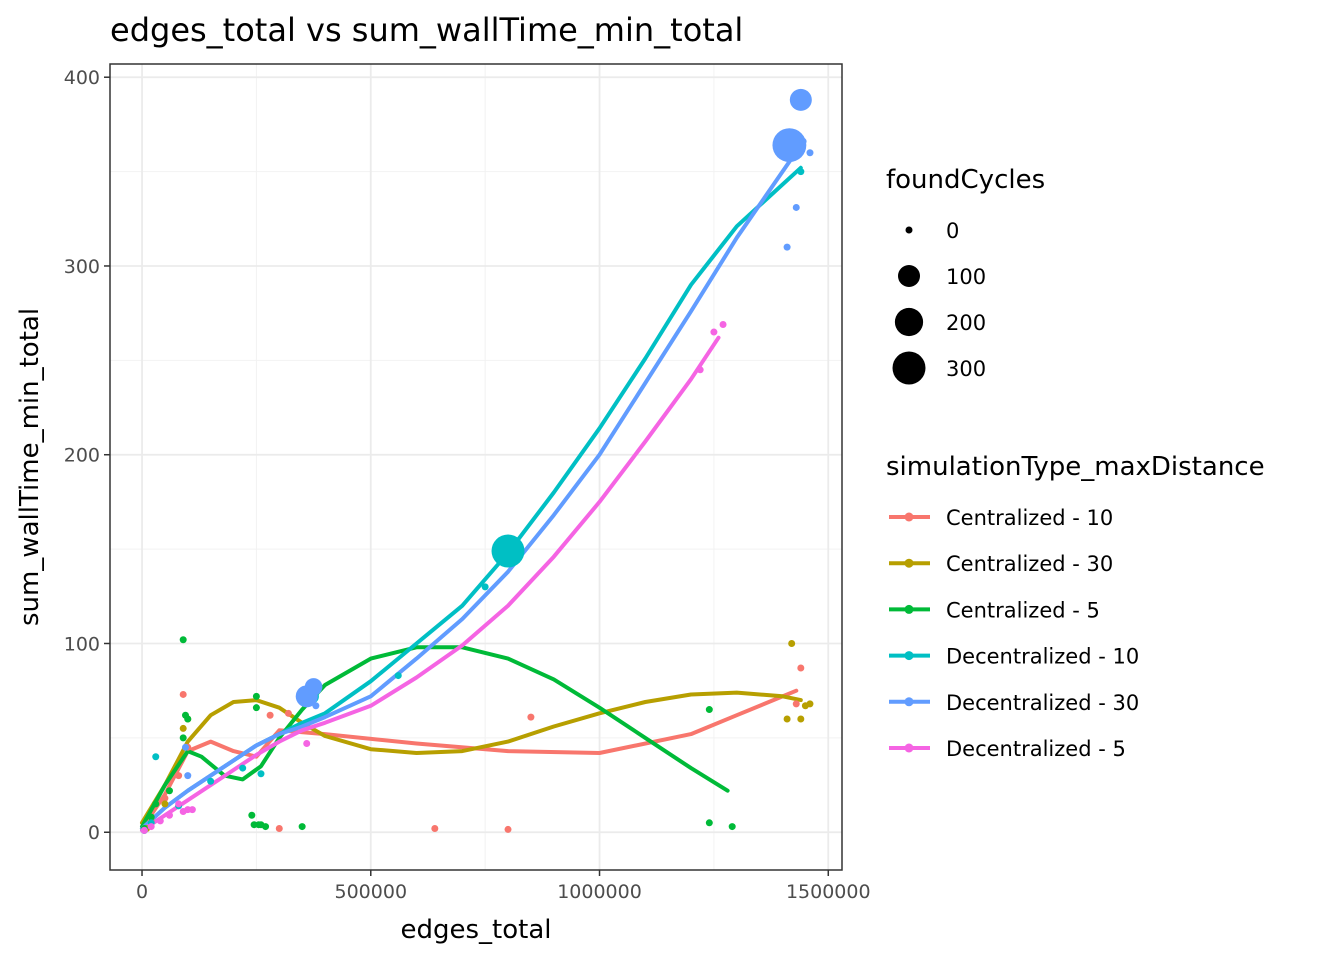  Describe the element at coordinates (966, 277) in the screenshot. I see `size-legend-label: 100` at that location.